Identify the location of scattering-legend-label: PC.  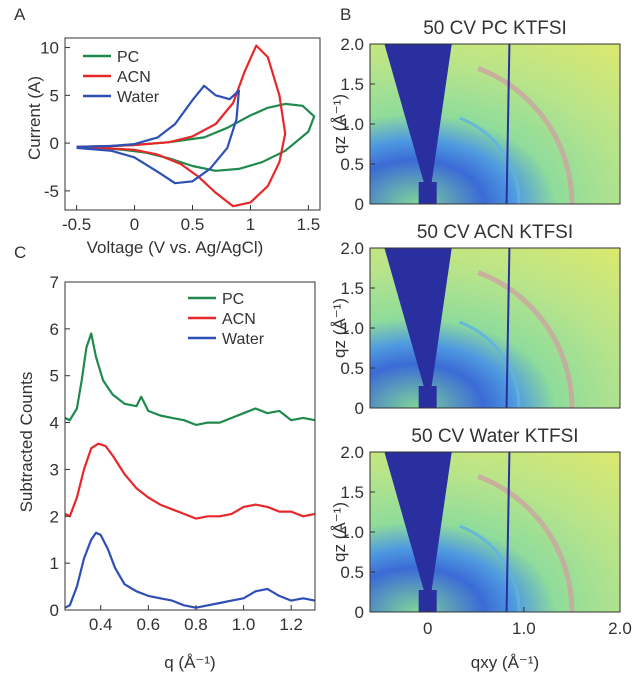
(233, 299).